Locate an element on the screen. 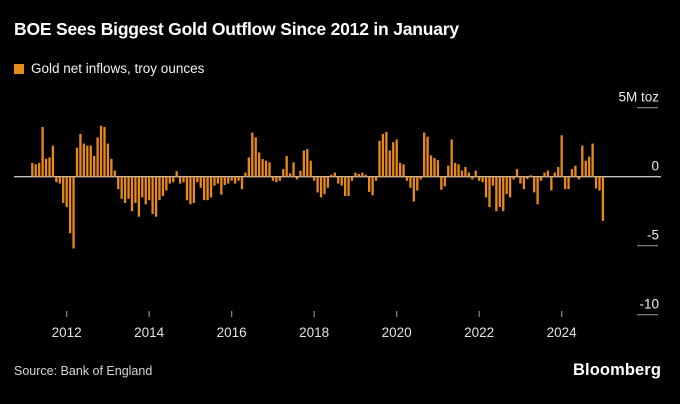 The height and width of the screenshot is (404, 680). x-axis-label: 2014 is located at coordinates (149, 332).